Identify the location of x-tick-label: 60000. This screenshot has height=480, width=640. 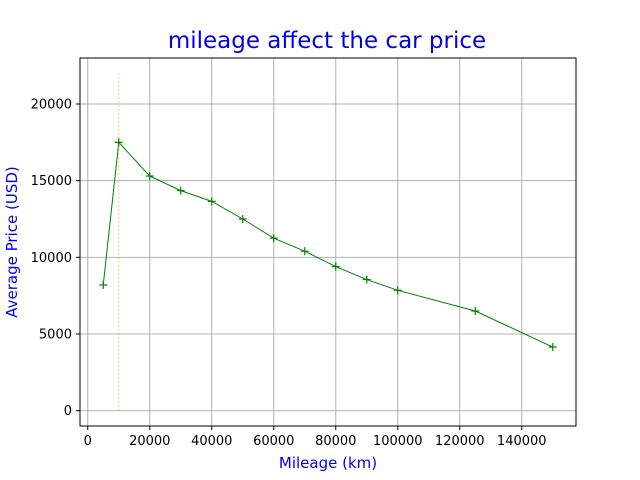
(273, 441).